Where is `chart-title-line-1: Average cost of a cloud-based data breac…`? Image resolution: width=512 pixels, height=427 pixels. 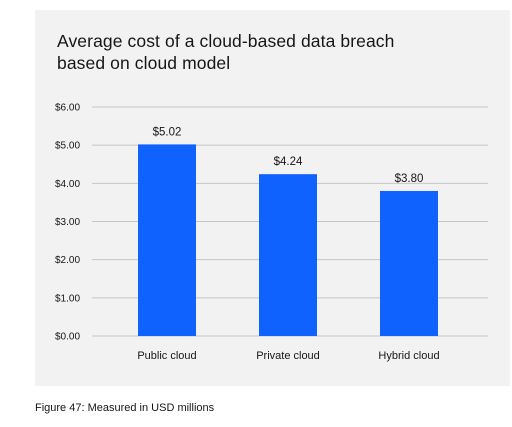
chart-title-line-1: Average cost of a cloud-based data breac… is located at coordinates (226, 41).